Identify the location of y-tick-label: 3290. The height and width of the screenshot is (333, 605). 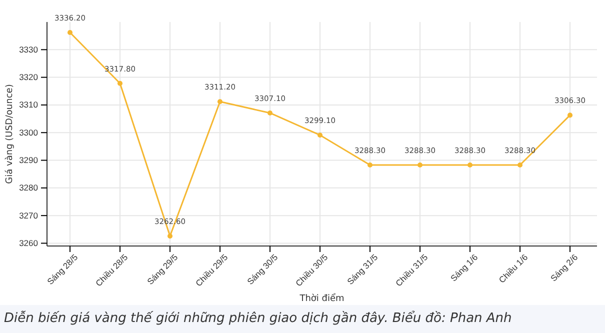
(28, 159).